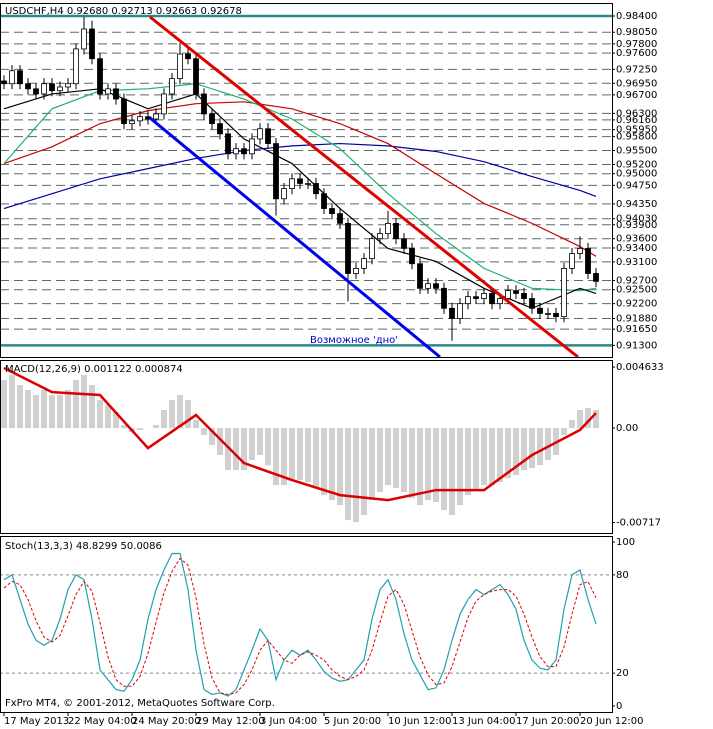 This screenshot has height=729, width=713. What do you see at coordinates (83, 546) in the screenshot?
I see `indicator-title: Stoch(13,3,3) 48.8299 50.0086` at bounding box center [83, 546].